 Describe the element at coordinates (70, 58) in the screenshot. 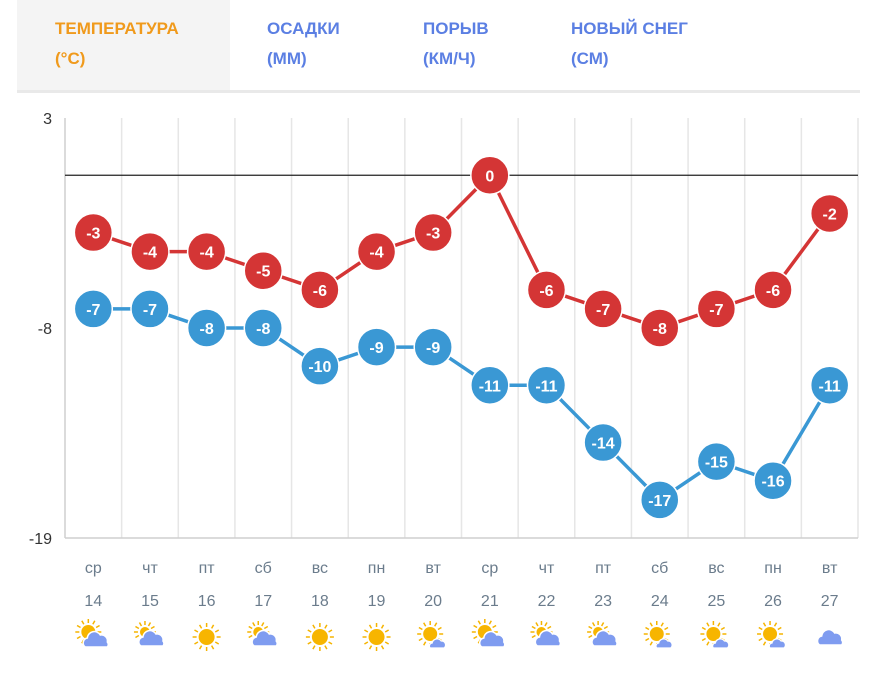

I see `tab-unit: (°C)` at that location.